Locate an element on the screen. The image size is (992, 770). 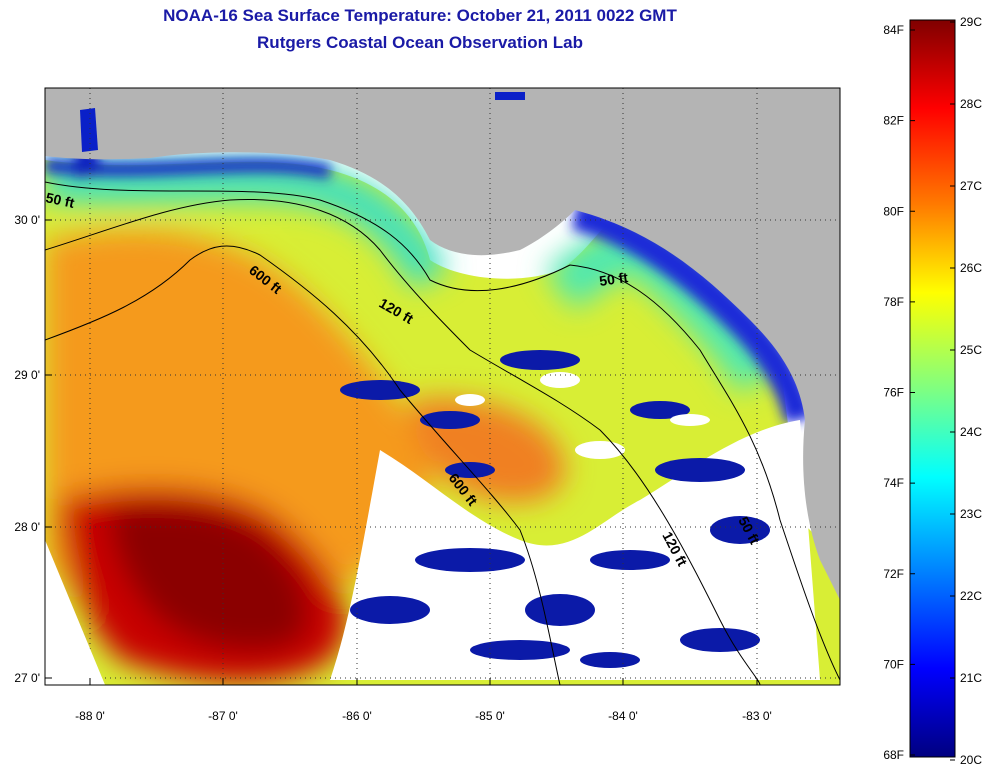
fahrenheit-scale: 84F 82F 80F 78F 76F 74F 72F 70F 68F is located at coordinates (899, 392).